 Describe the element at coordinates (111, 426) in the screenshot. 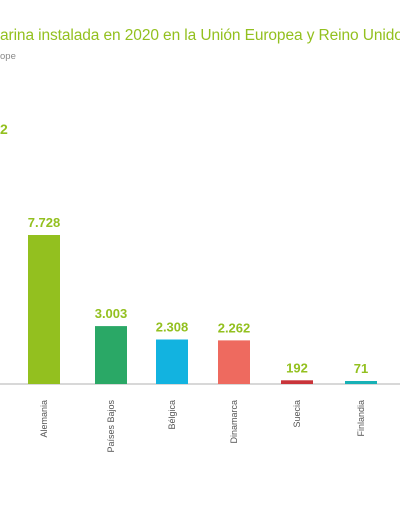

I see `x-tick-label: Países Bajos` at that location.